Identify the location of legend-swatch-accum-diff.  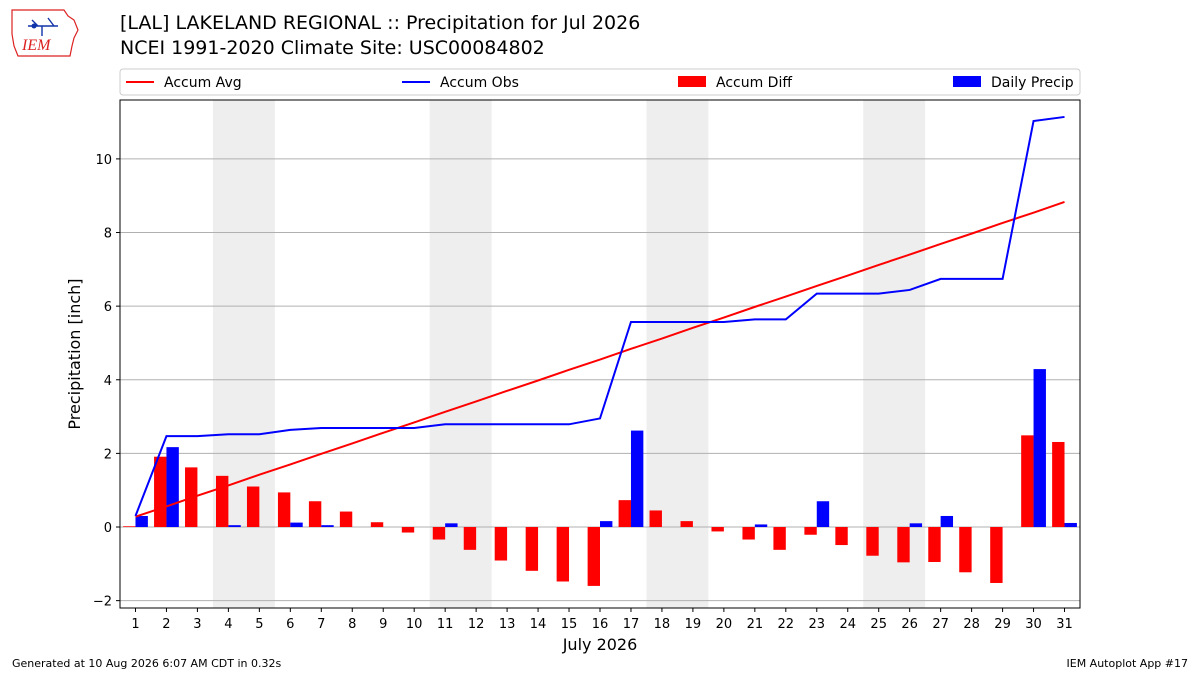
(692, 81).